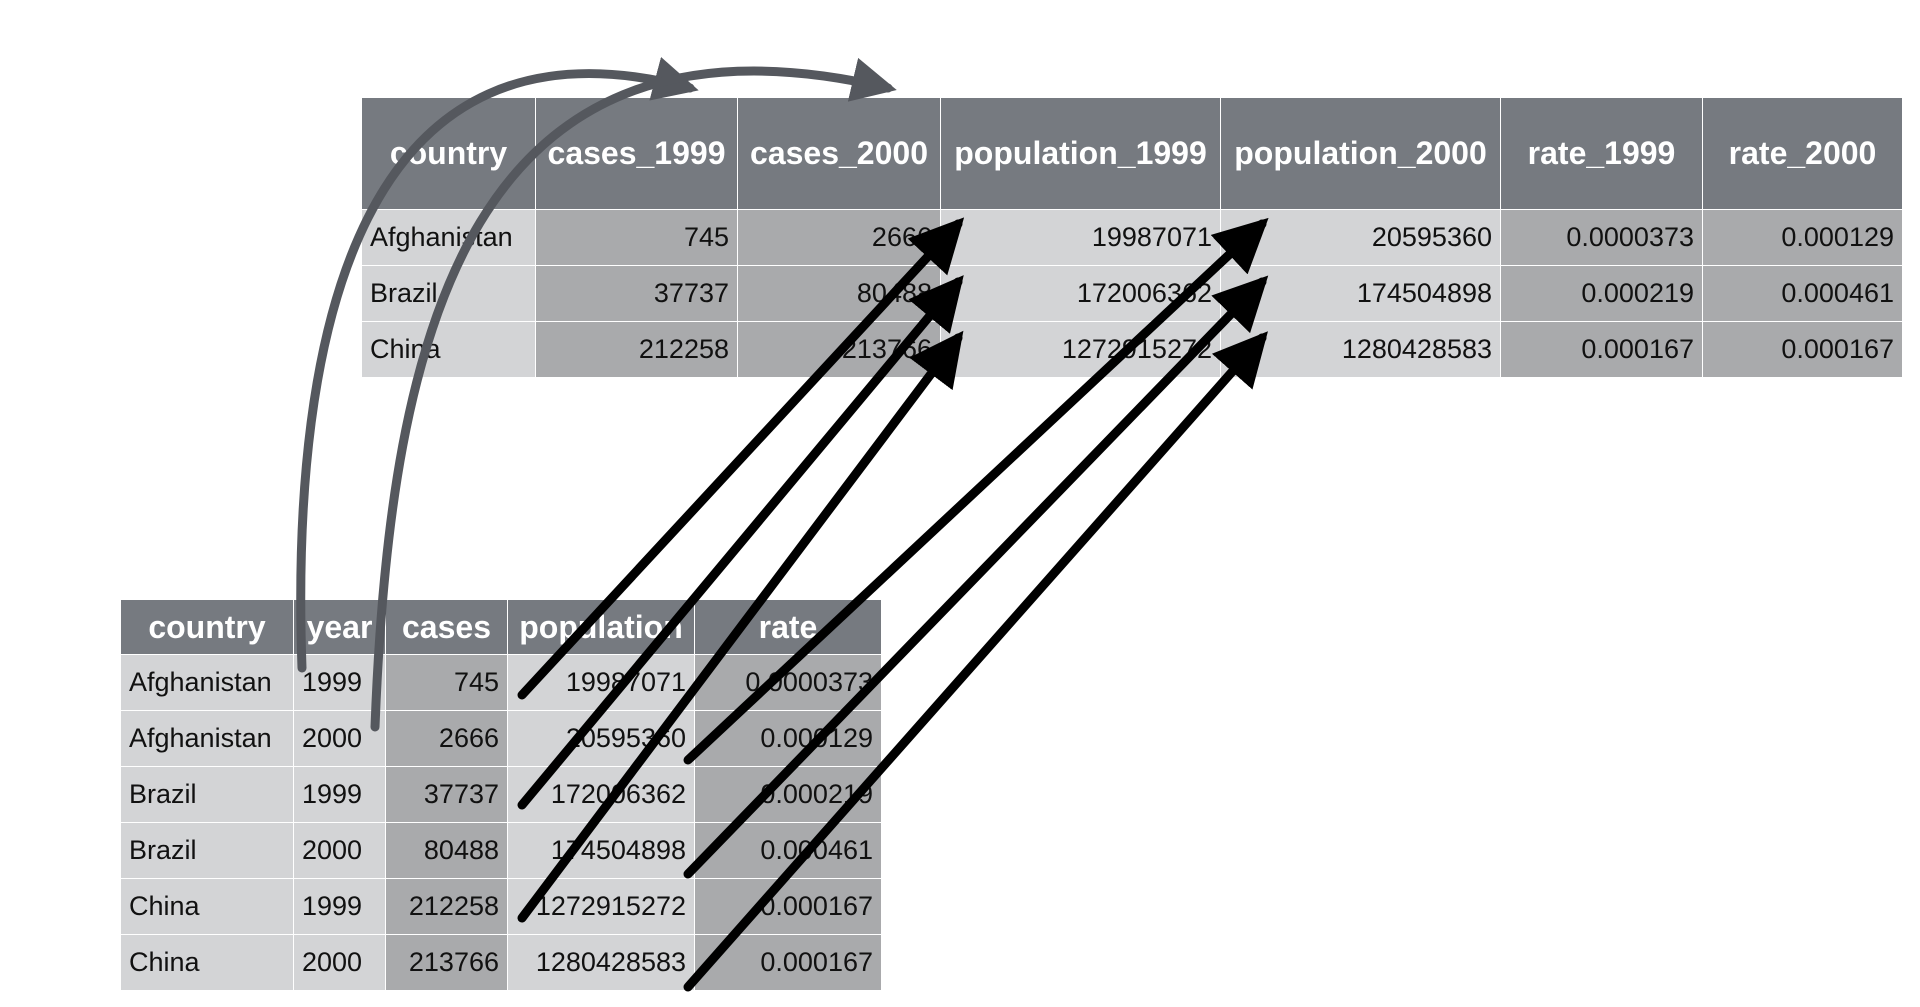 The image size is (1920, 1007). What do you see at coordinates (636, 293) in the screenshot?
I see `wide-cell: 37737` at bounding box center [636, 293].